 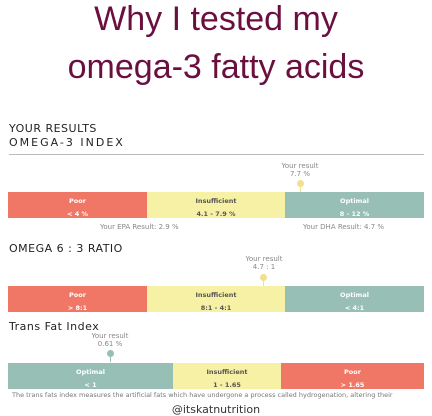 I want to click on segment: Optimal 8 - 12 %, so click(x=354, y=205).